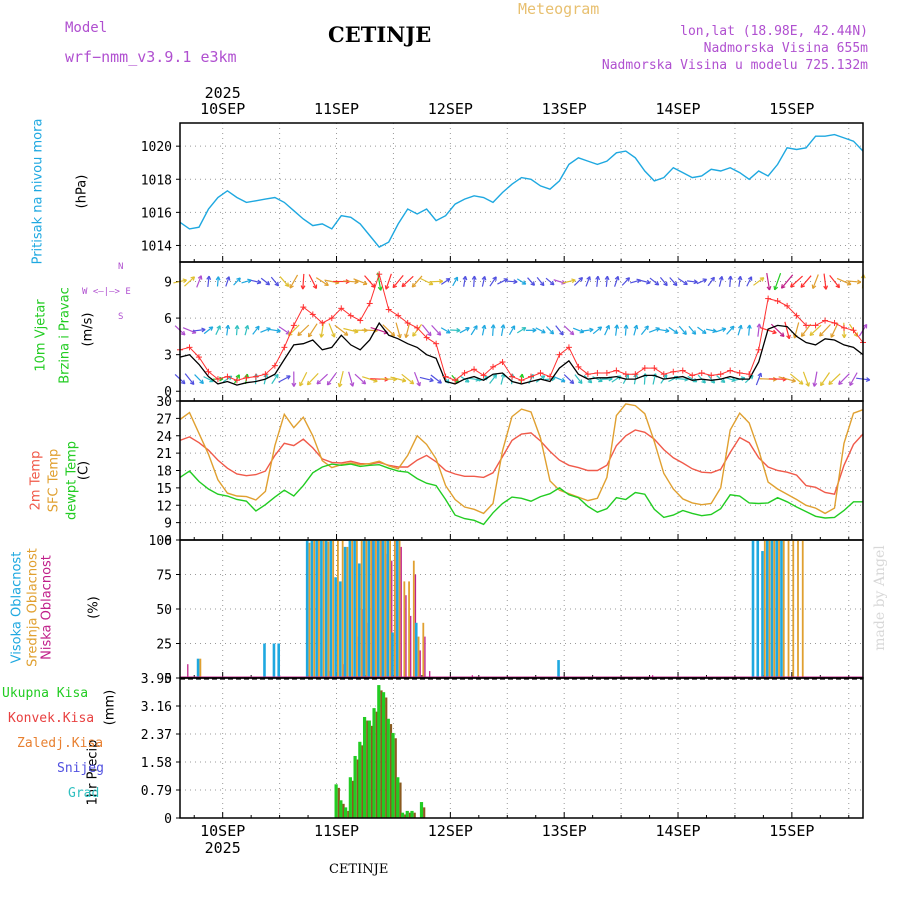 Image resolution: width=900 pixels, height=900 pixels. What do you see at coordinates (156, 707) in the screenshot?
I see `y-tick-label: 3.16` at bounding box center [156, 707].